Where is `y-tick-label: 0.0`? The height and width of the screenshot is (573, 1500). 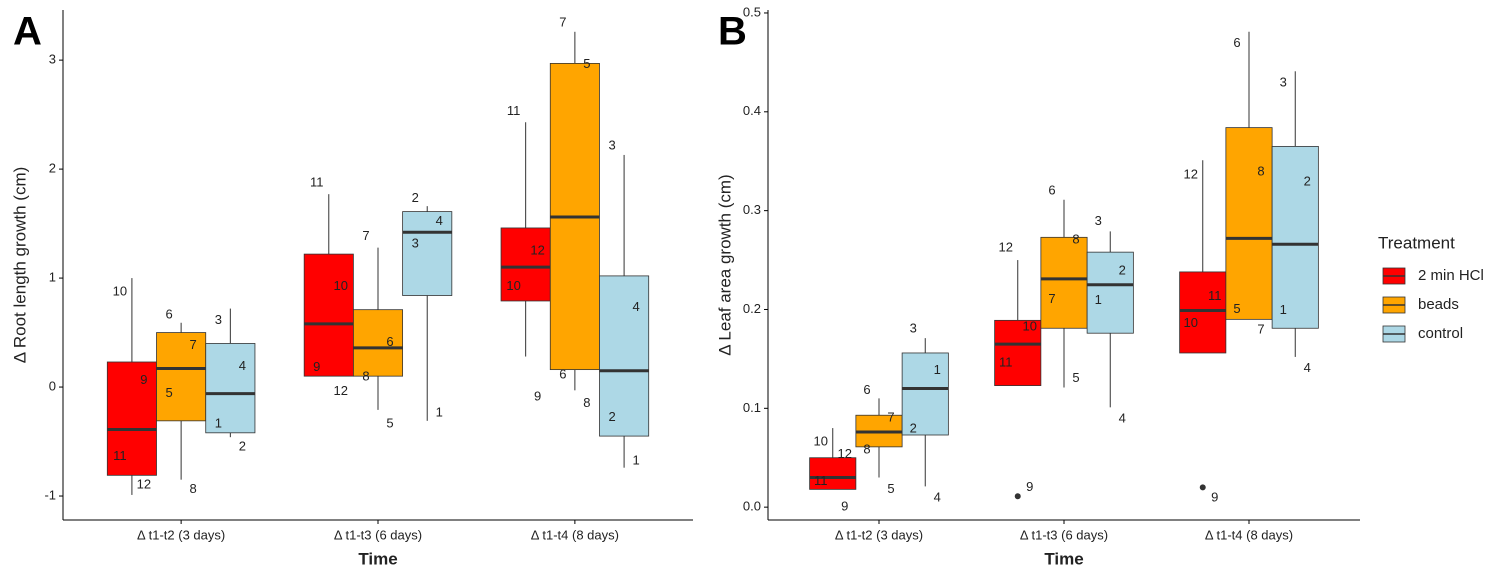
y-tick-label: 0.0 is located at coordinates (752, 506).